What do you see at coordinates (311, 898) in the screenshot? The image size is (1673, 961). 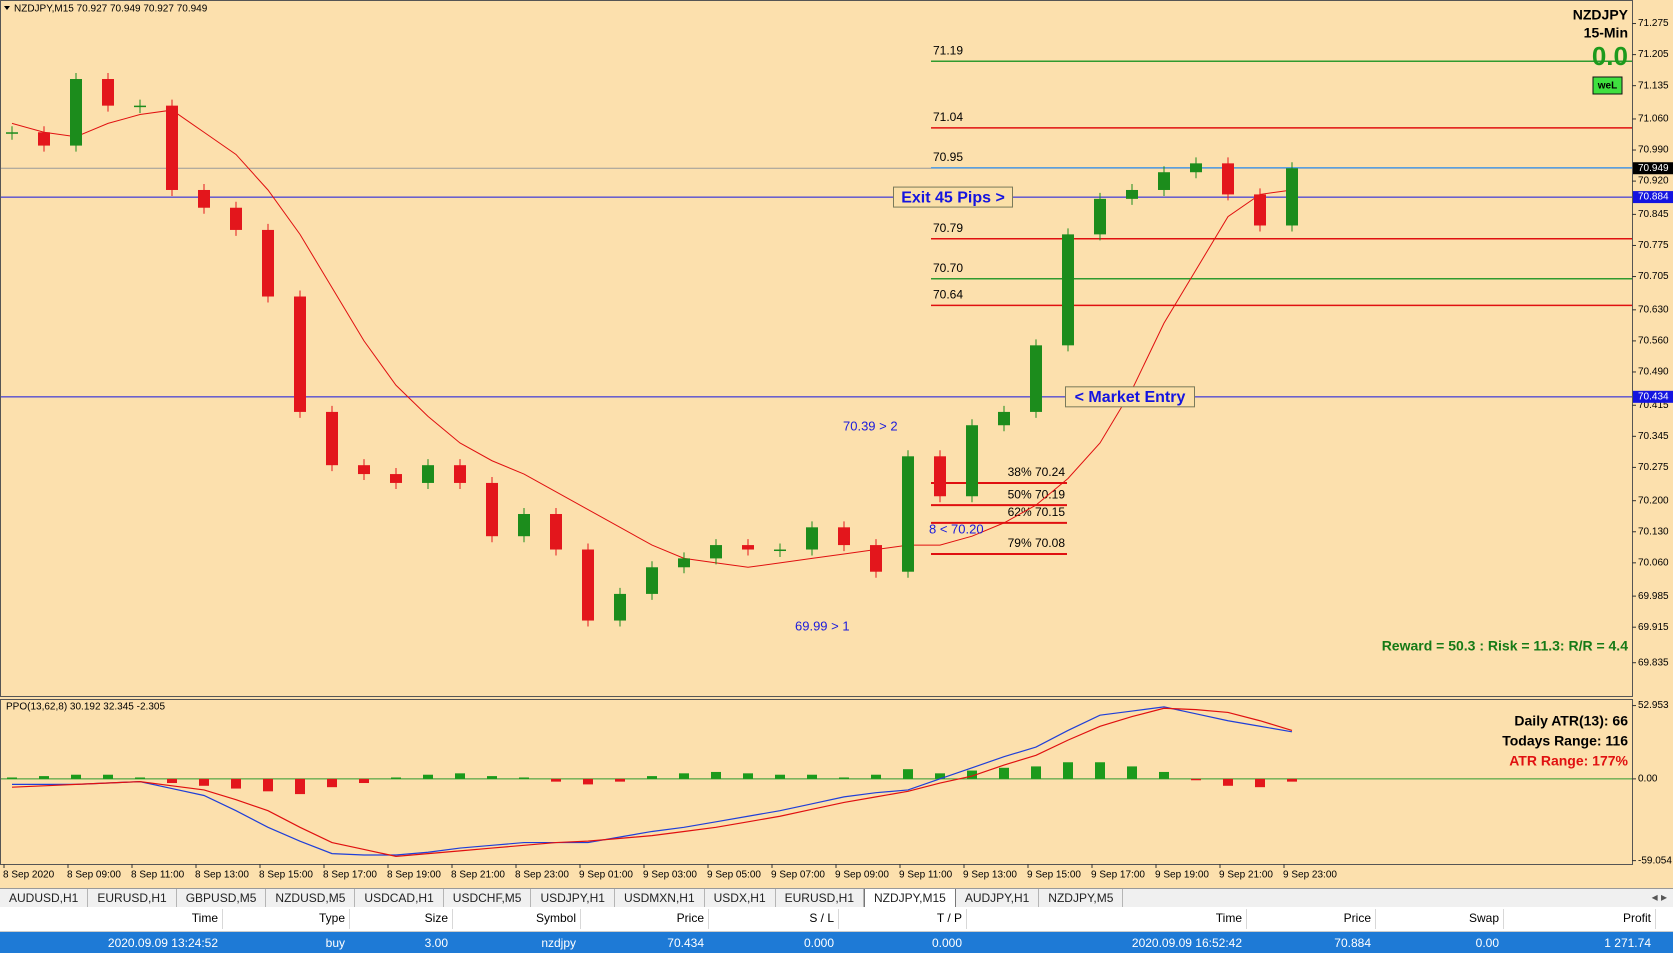 I see `chart-tab: NZDUSD,M5` at bounding box center [311, 898].